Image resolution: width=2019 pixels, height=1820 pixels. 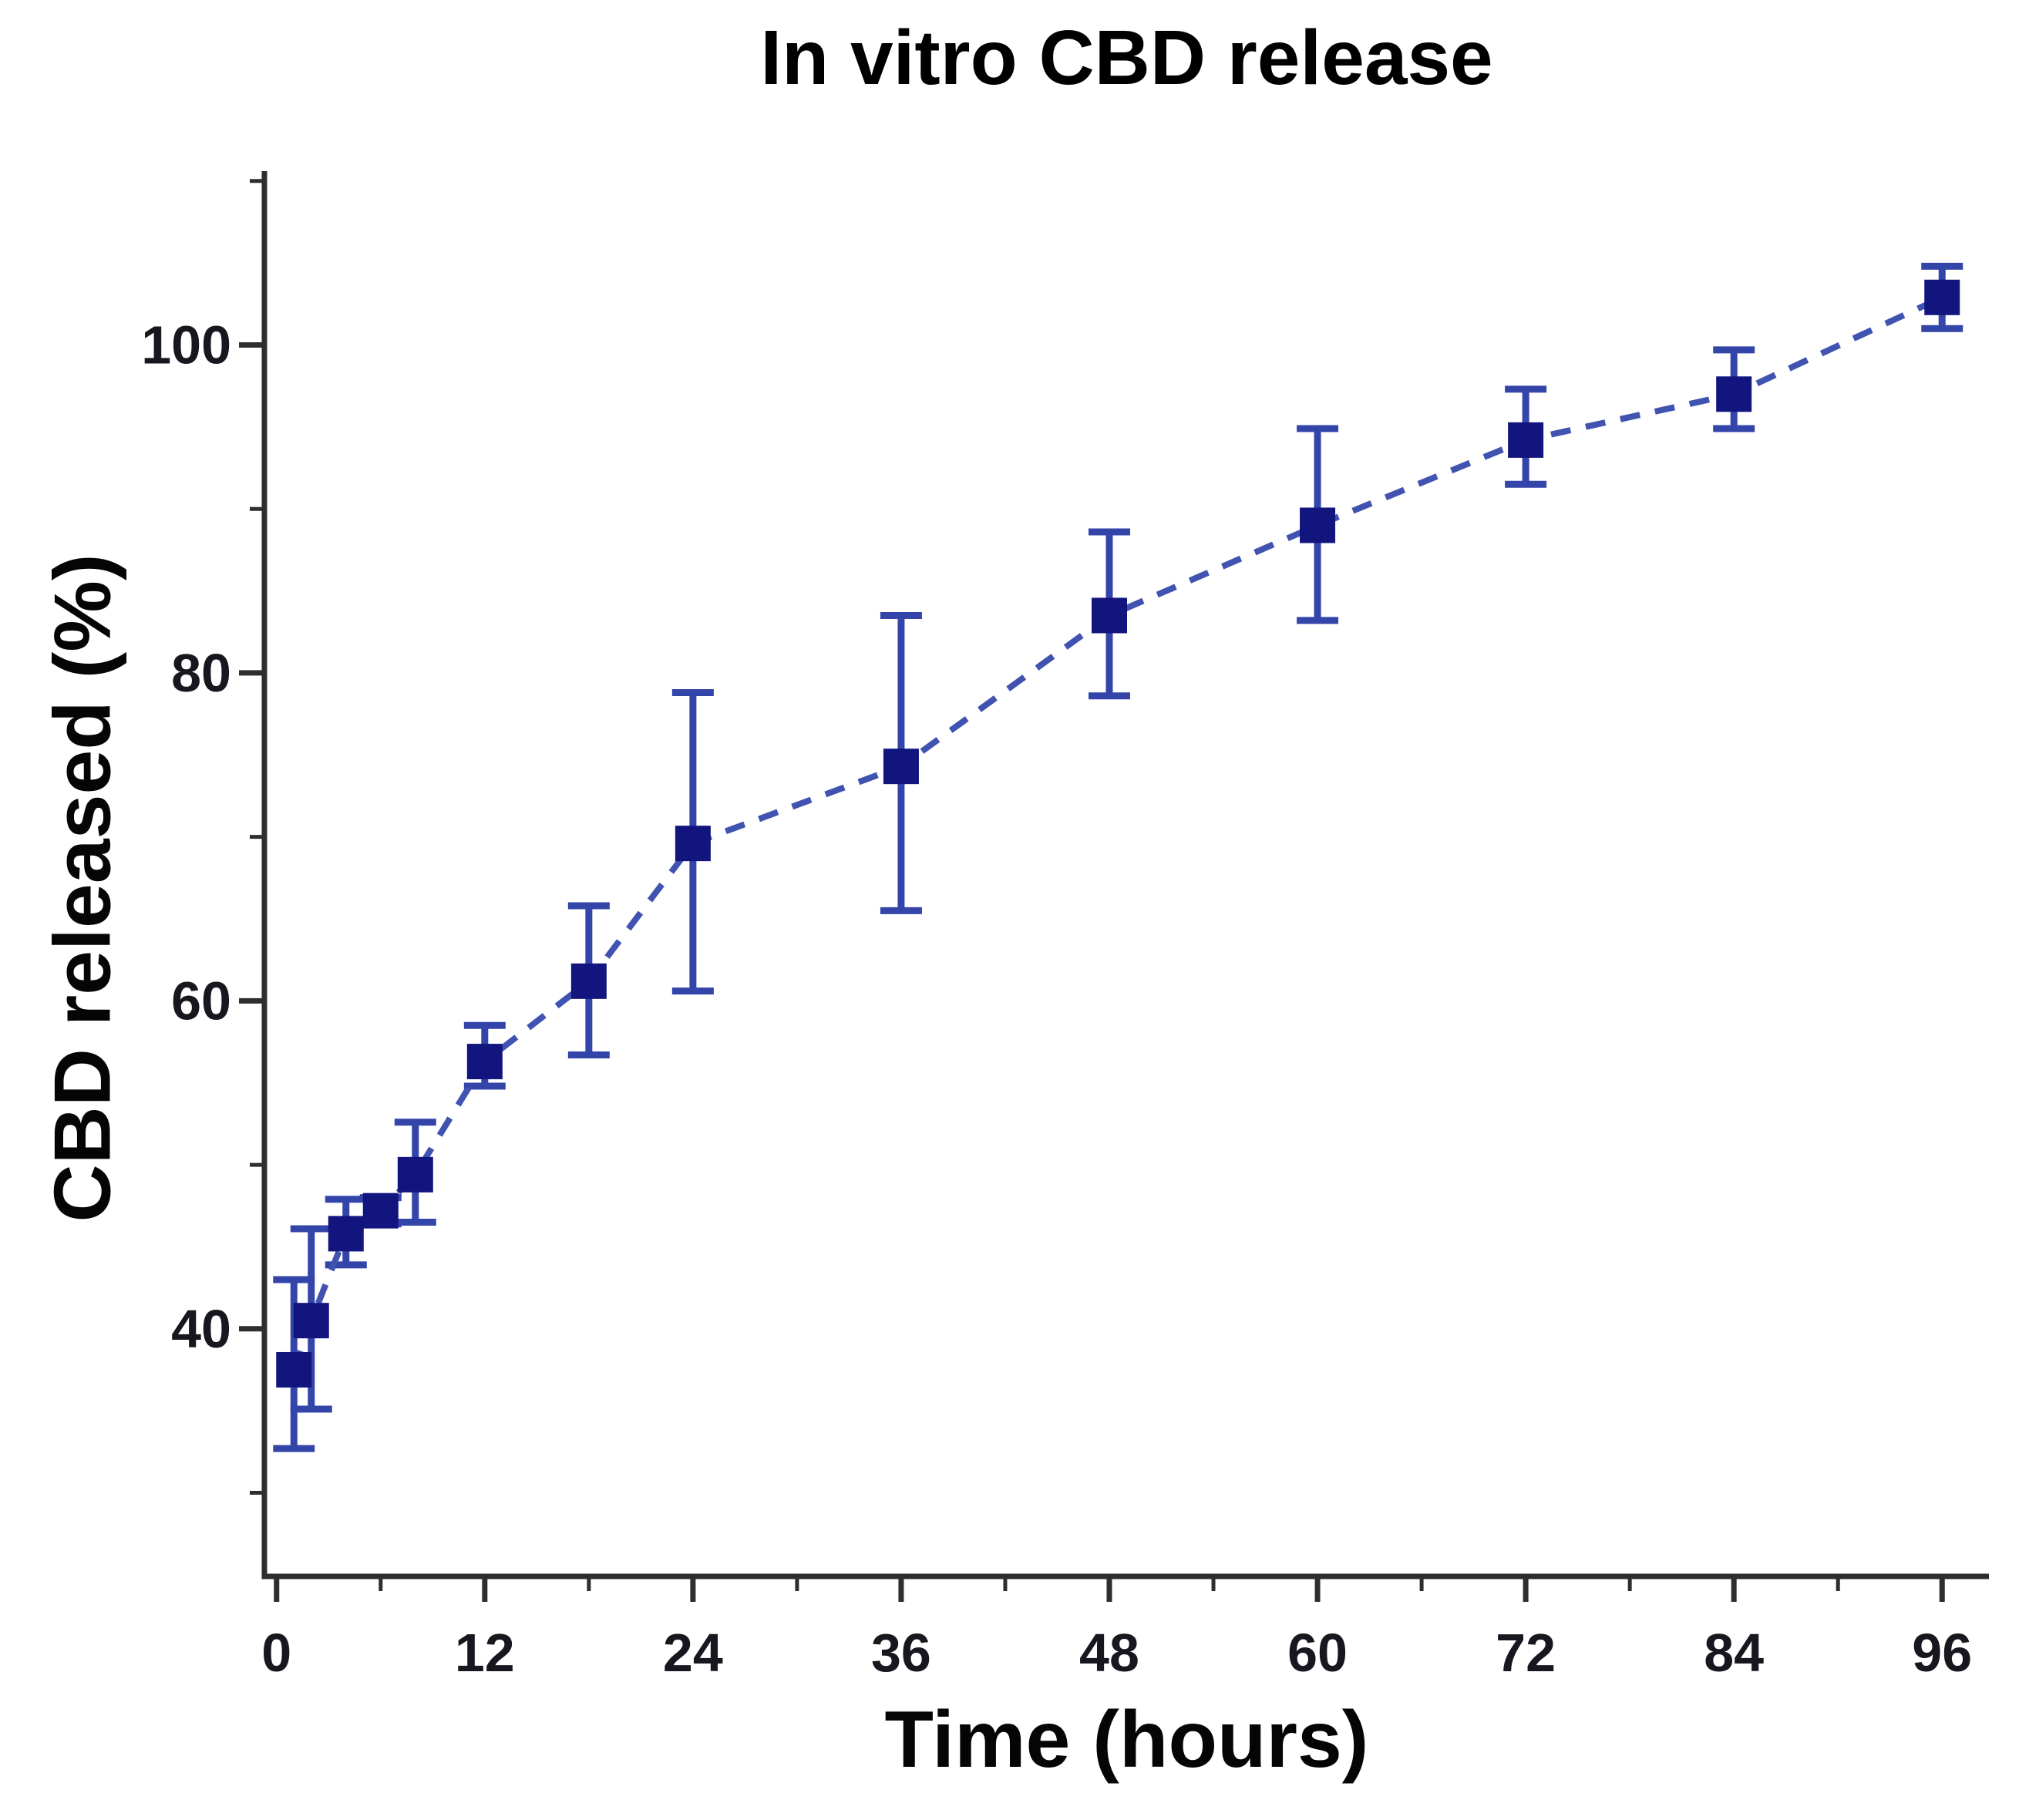 I want to click on x-tick-label: 12, so click(x=485, y=1653).